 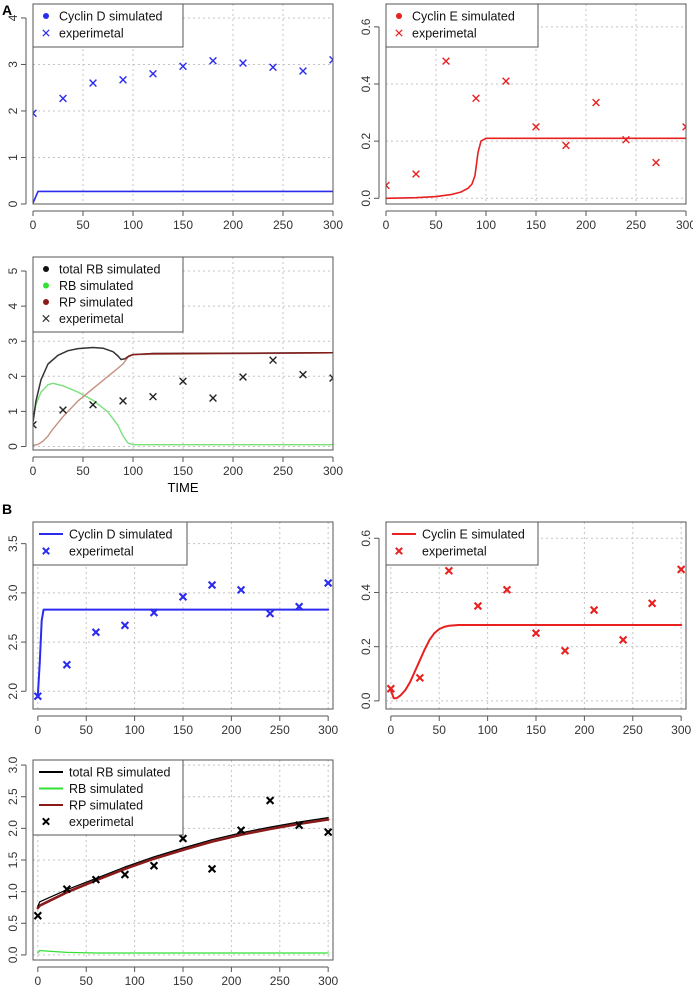 What do you see at coordinates (110, 543) in the screenshot?
I see `legend: Cyclin D simulated experimetal` at bounding box center [110, 543].